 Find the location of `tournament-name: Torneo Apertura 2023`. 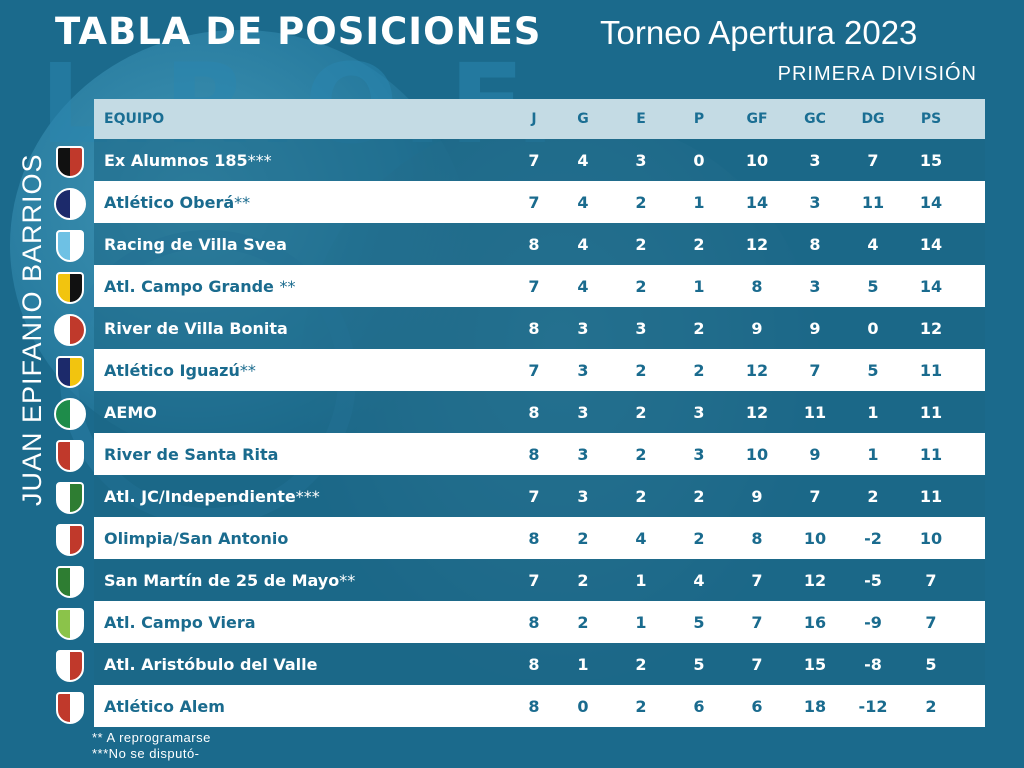

tournament-name: Torneo Apertura 2023 is located at coordinates (759, 32).